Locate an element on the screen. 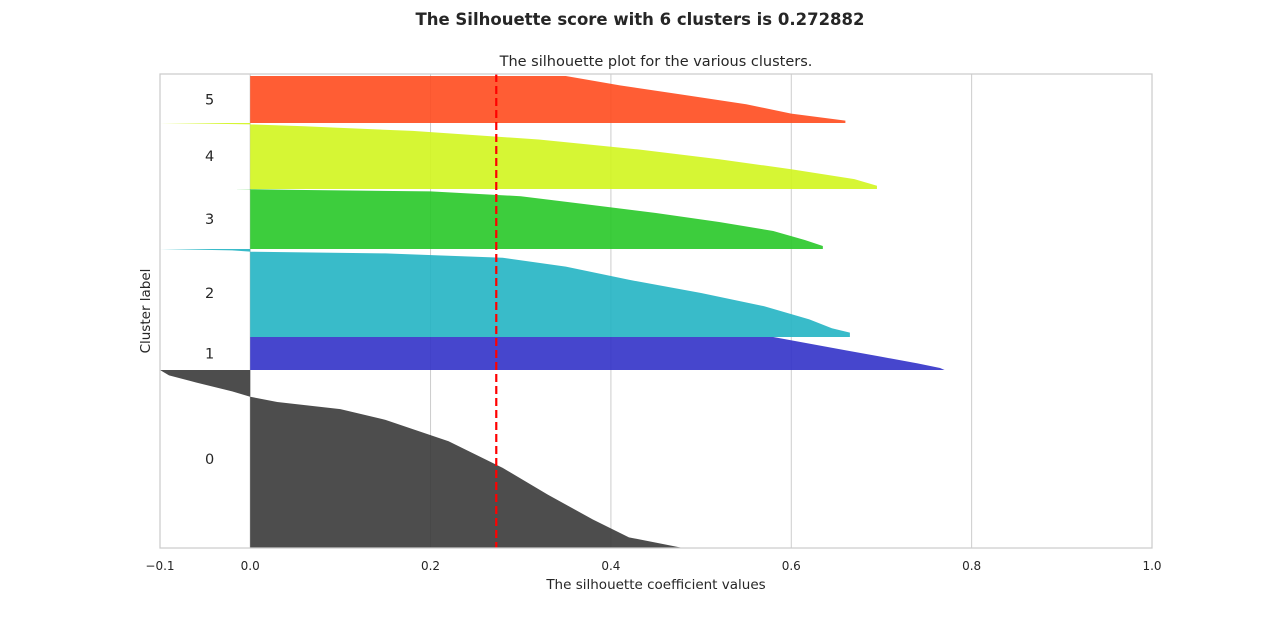 The image size is (1280, 617). cluster-label-3: 3 is located at coordinates (209, 220).